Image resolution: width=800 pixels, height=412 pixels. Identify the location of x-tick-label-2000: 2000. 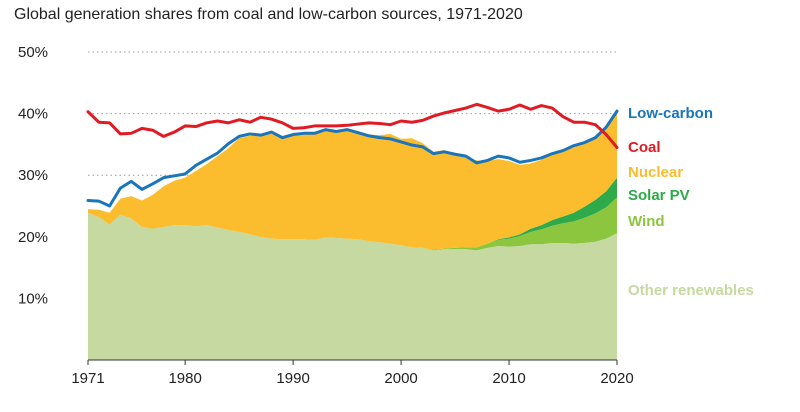
(400, 378).